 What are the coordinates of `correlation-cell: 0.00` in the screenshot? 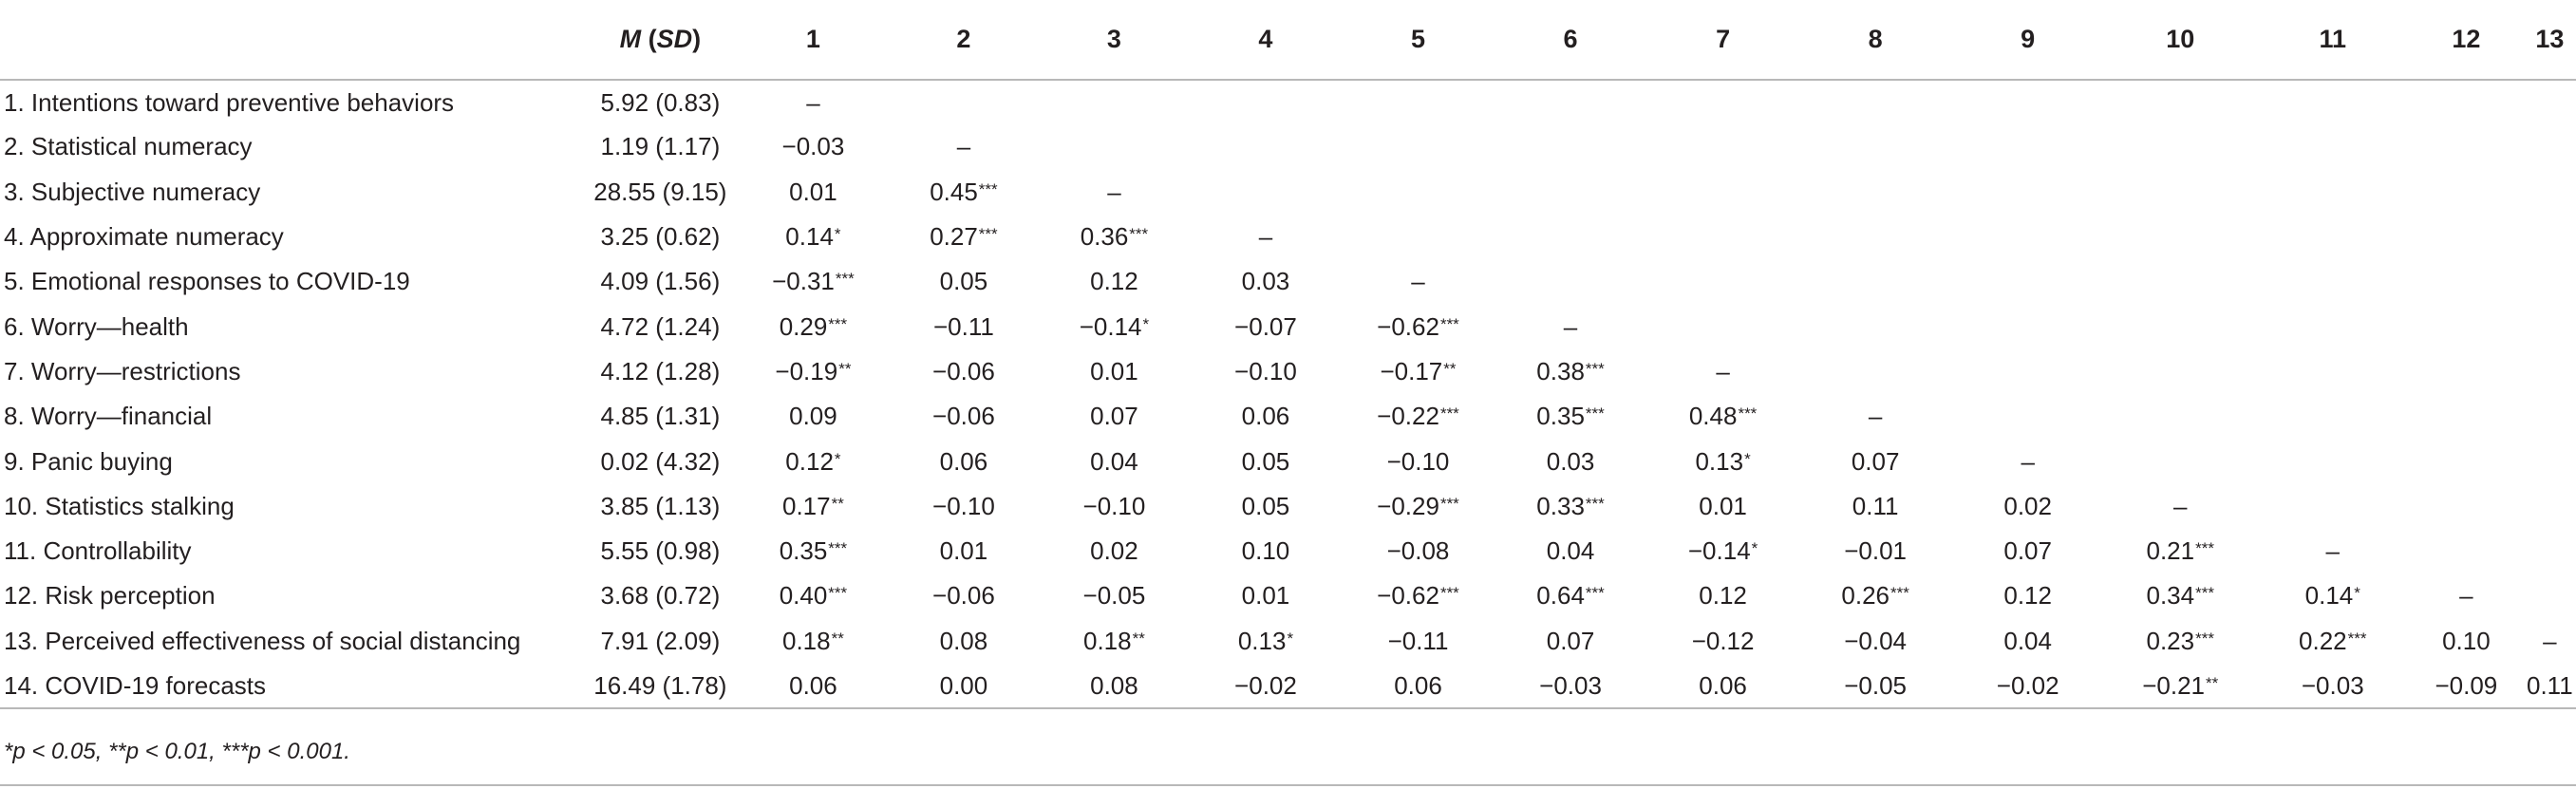 It's located at (964, 686).